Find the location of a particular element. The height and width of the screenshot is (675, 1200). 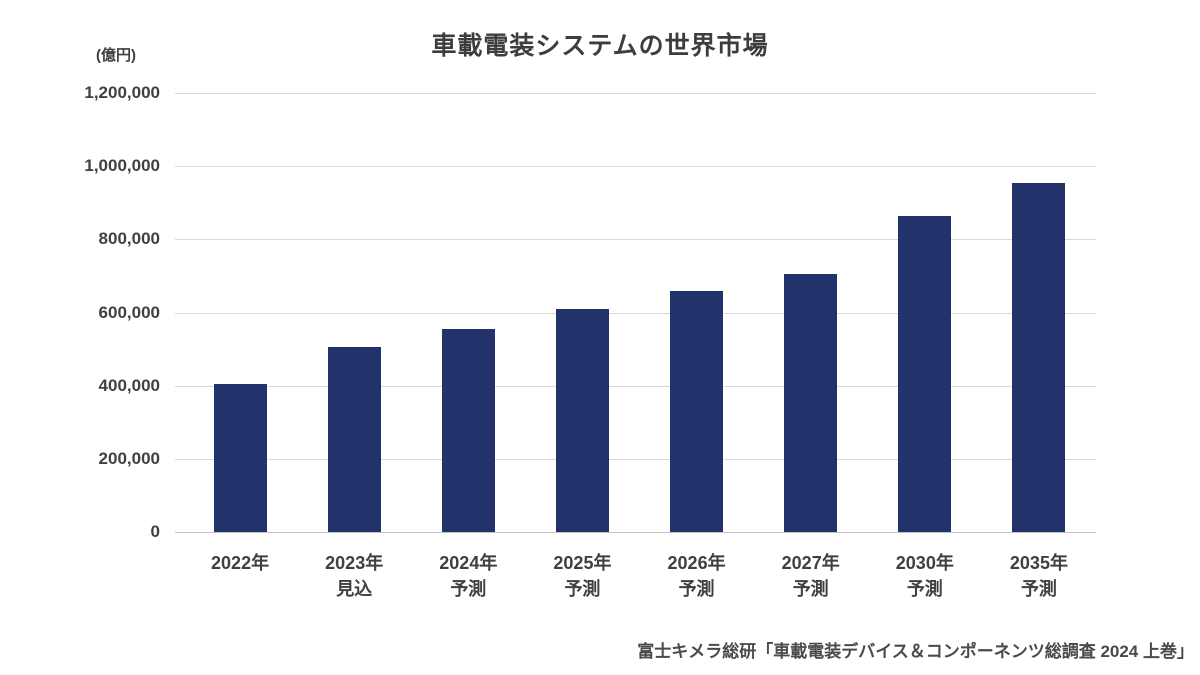

y-tick-label: 1,000,000 is located at coordinates (122, 166).